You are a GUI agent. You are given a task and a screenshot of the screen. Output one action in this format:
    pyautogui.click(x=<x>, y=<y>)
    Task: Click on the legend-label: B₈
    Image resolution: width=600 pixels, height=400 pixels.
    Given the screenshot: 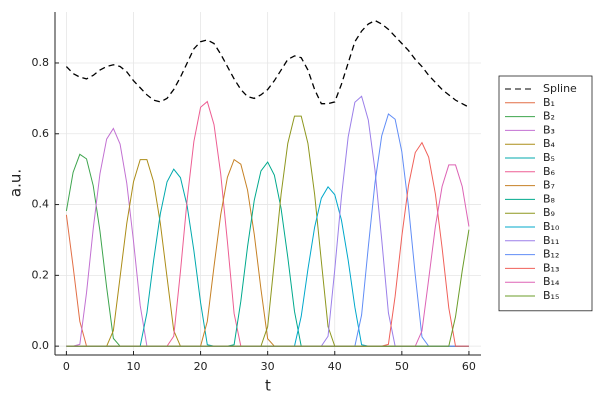 What is the action you would take?
    pyautogui.click(x=549, y=198)
    